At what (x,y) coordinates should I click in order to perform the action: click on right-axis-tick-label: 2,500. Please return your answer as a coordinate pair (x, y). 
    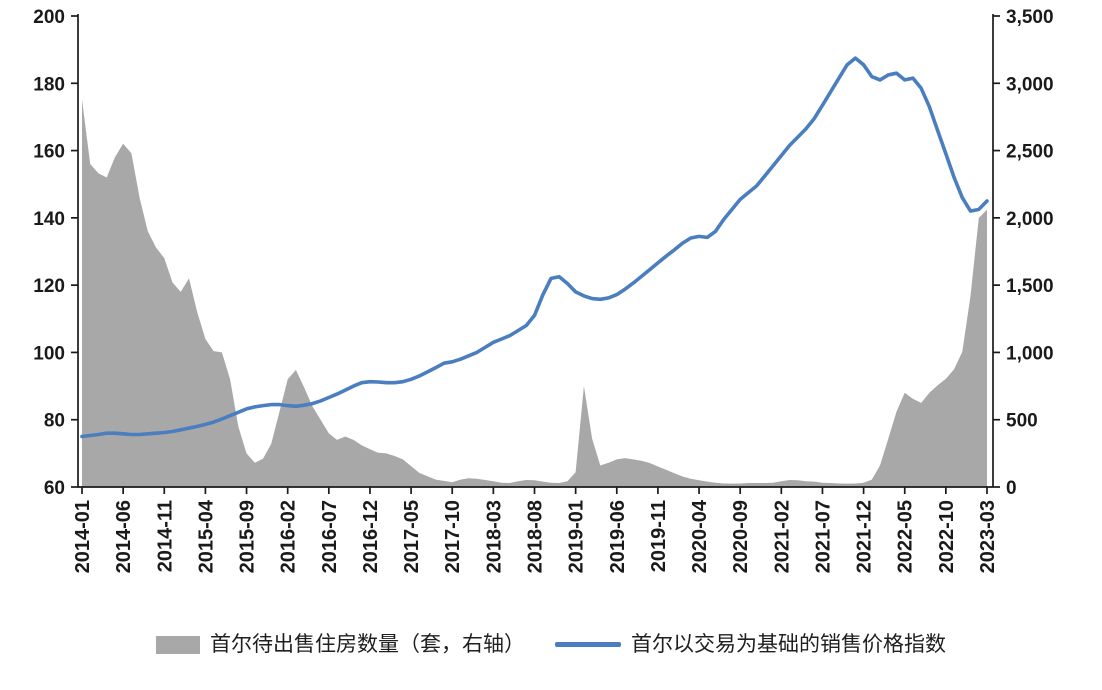
    Looking at the image, I should click on (1030, 152).